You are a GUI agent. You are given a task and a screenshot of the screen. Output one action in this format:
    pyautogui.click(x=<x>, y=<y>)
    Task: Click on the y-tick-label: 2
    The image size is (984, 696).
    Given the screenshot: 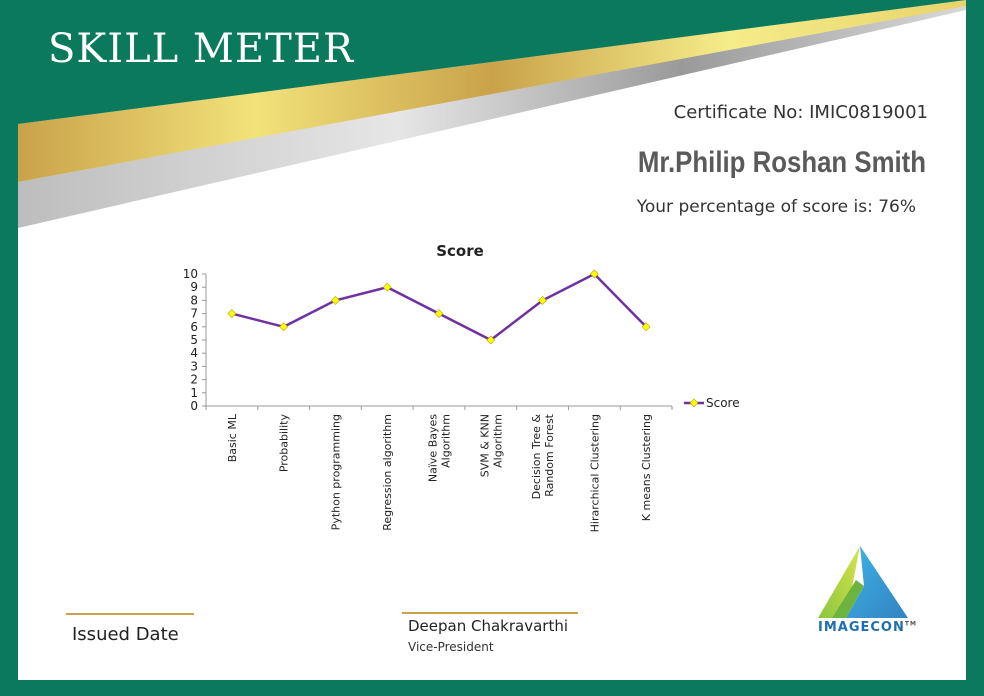 What is the action you would take?
    pyautogui.click(x=194, y=380)
    